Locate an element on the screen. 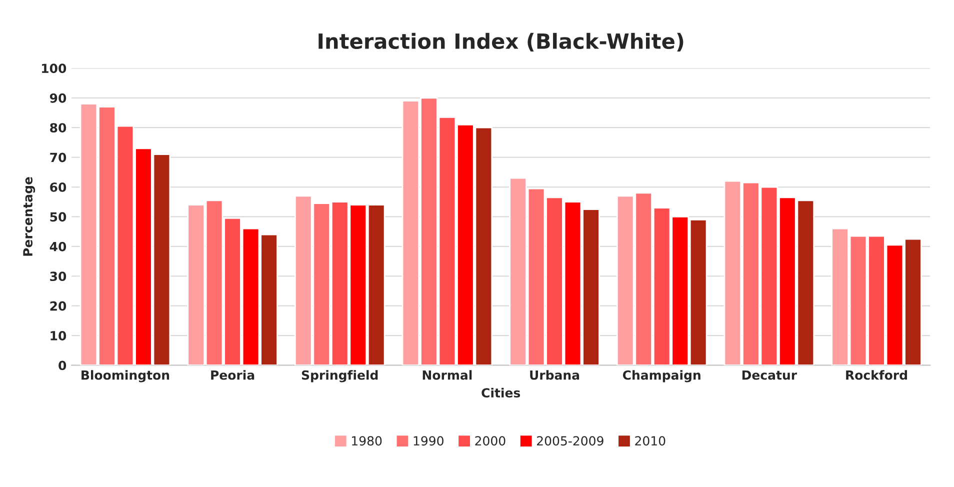 The height and width of the screenshot is (487, 954). y-tick-label: 10 is located at coordinates (58, 335).